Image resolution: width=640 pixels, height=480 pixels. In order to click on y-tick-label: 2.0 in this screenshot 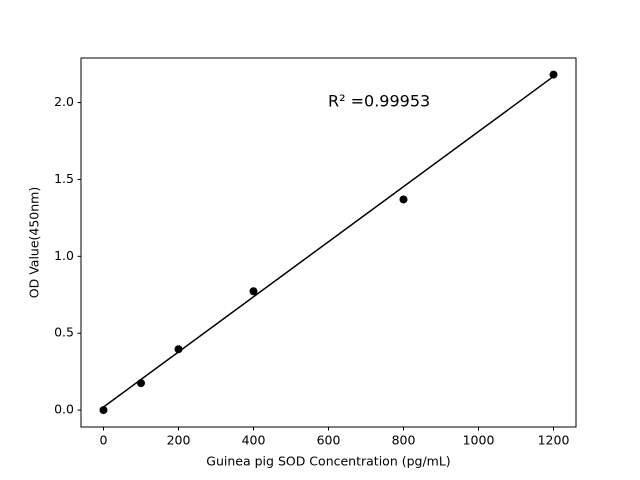, I will do `click(64, 101)`.